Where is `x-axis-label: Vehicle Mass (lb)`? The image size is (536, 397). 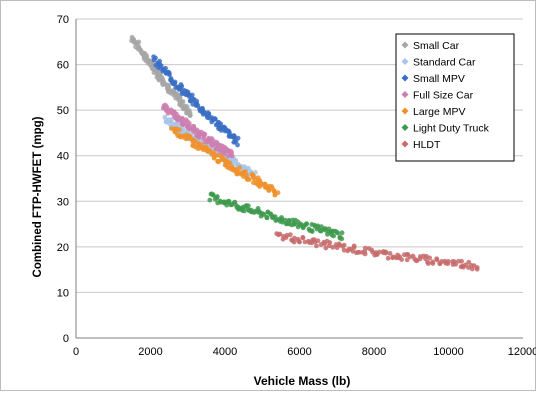
x-axis-label: Vehicle Mass (lb) is located at coordinates (302, 381).